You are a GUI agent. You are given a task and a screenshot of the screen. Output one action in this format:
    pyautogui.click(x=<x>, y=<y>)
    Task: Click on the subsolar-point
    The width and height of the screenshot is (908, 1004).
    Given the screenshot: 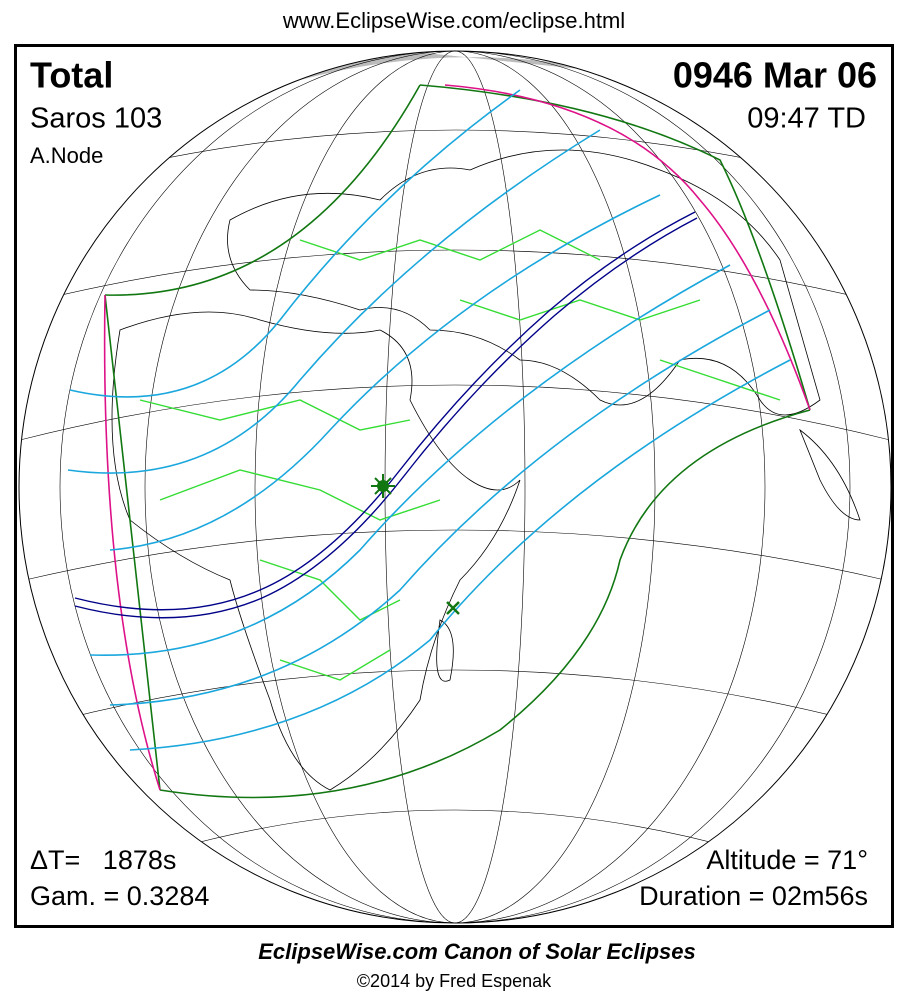 What is the action you would take?
    pyautogui.click(x=453, y=608)
    